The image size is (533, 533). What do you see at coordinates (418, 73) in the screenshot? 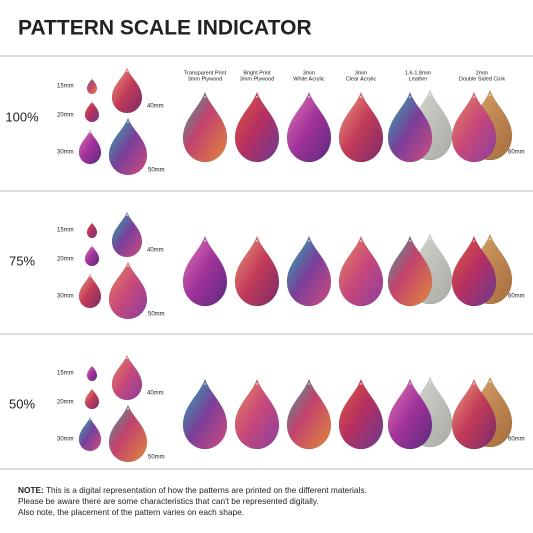
I see `material-header: 1.6-1.8mm` at bounding box center [418, 73].